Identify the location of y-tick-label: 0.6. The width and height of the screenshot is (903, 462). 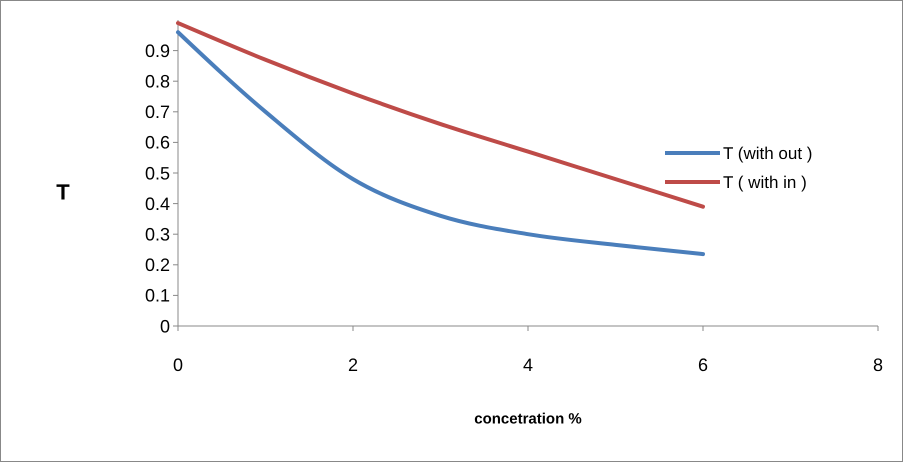
(157, 142).